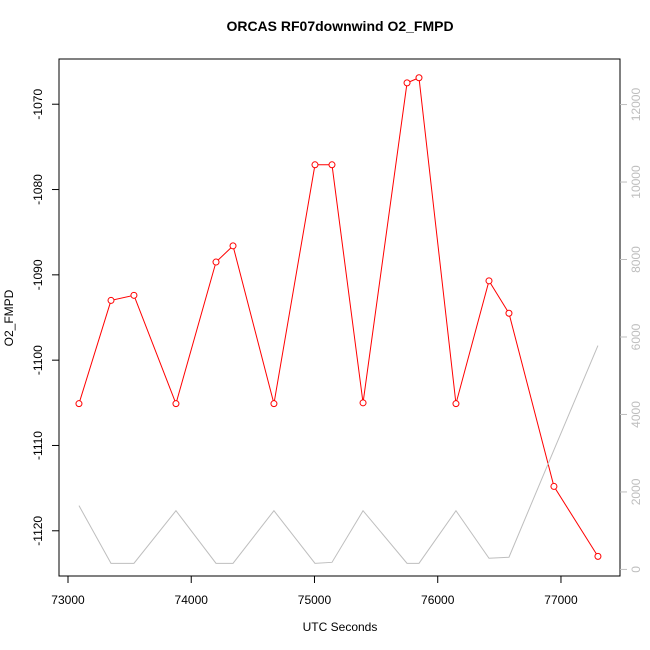 The height and width of the screenshot is (650, 650). What do you see at coordinates (38, 360) in the screenshot?
I see `y-tick-label: -1100` at bounding box center [38, 360].